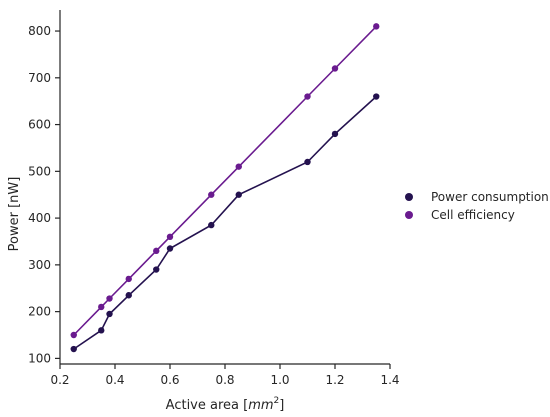  Describe the element at coordinates (260, 405) in the screenshot. I see `x-axis-label-unit: mm` at that location.